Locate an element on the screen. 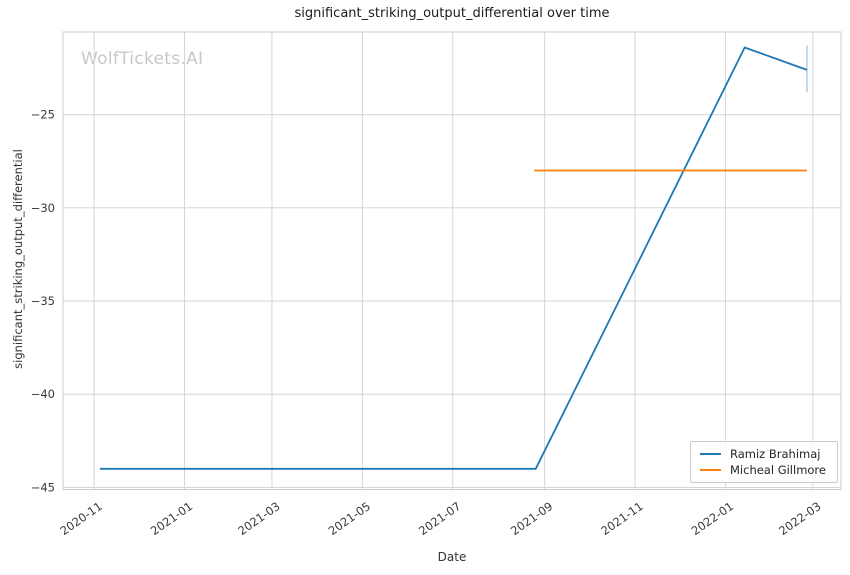  x-tick-label: 2021-09 is located at coordinates (531, 518).